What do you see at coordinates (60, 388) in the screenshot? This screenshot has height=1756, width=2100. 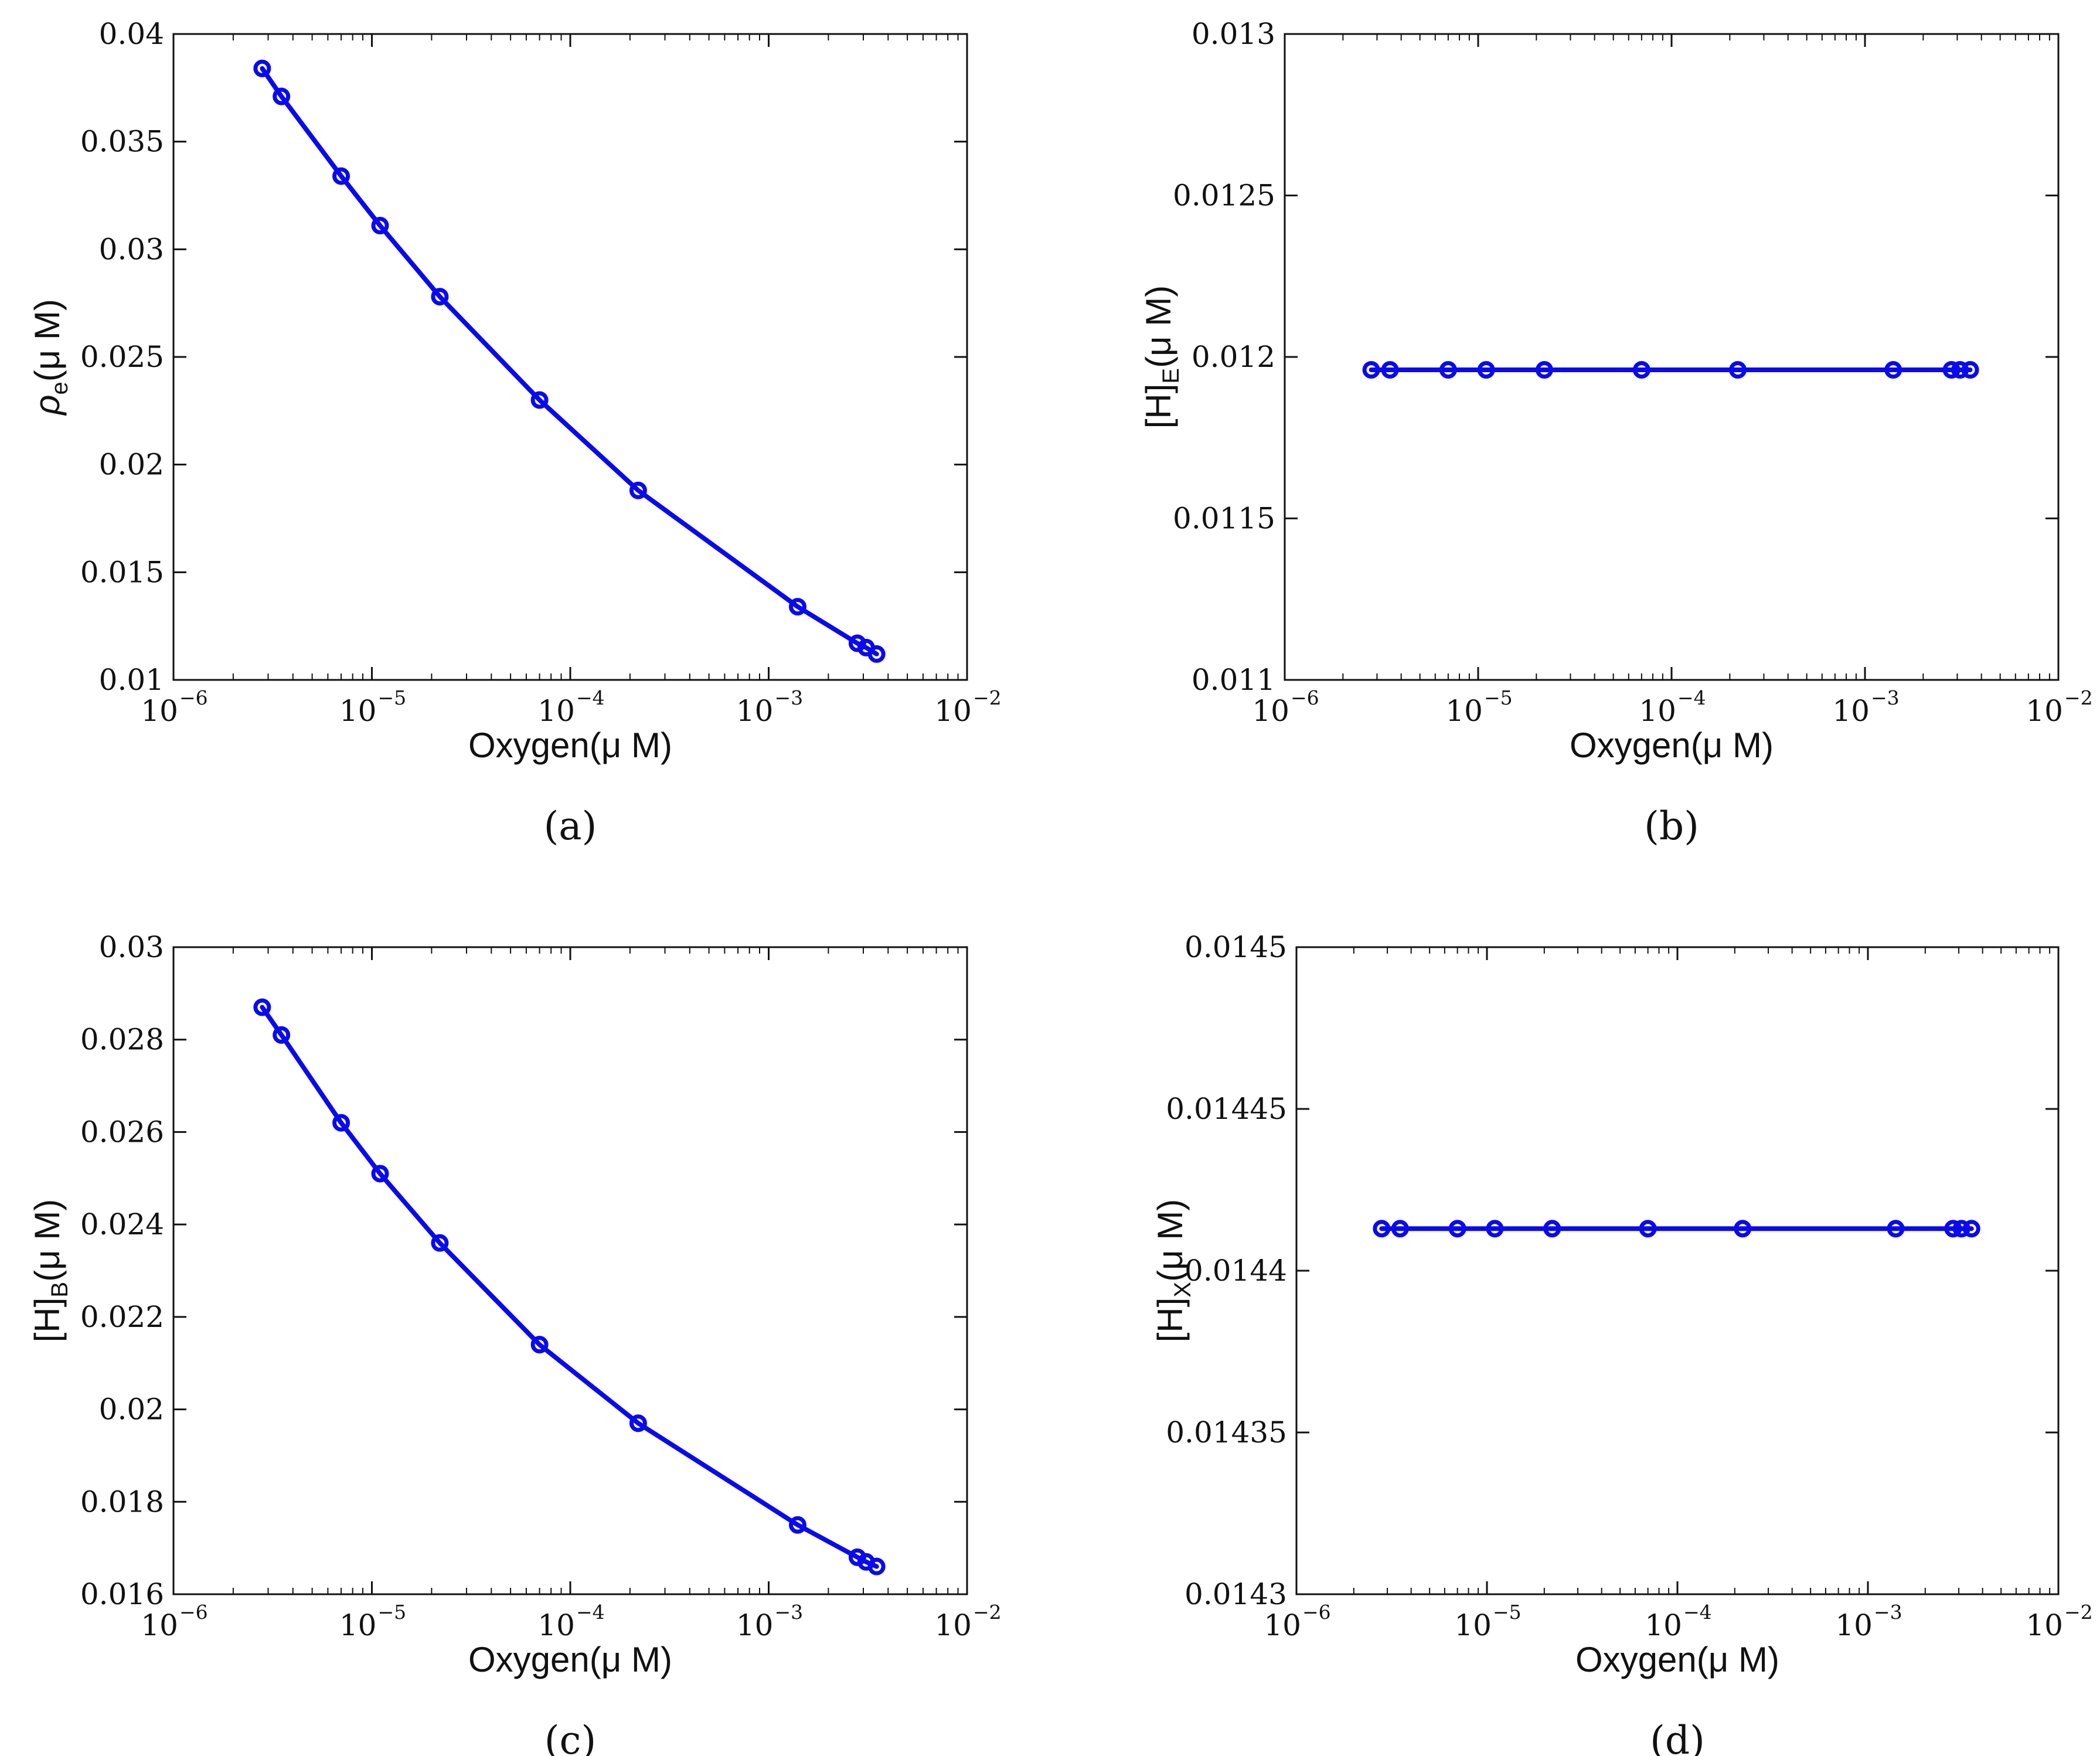 I see `y-axis-label-subscript: e` at bounding box center [60, 388].